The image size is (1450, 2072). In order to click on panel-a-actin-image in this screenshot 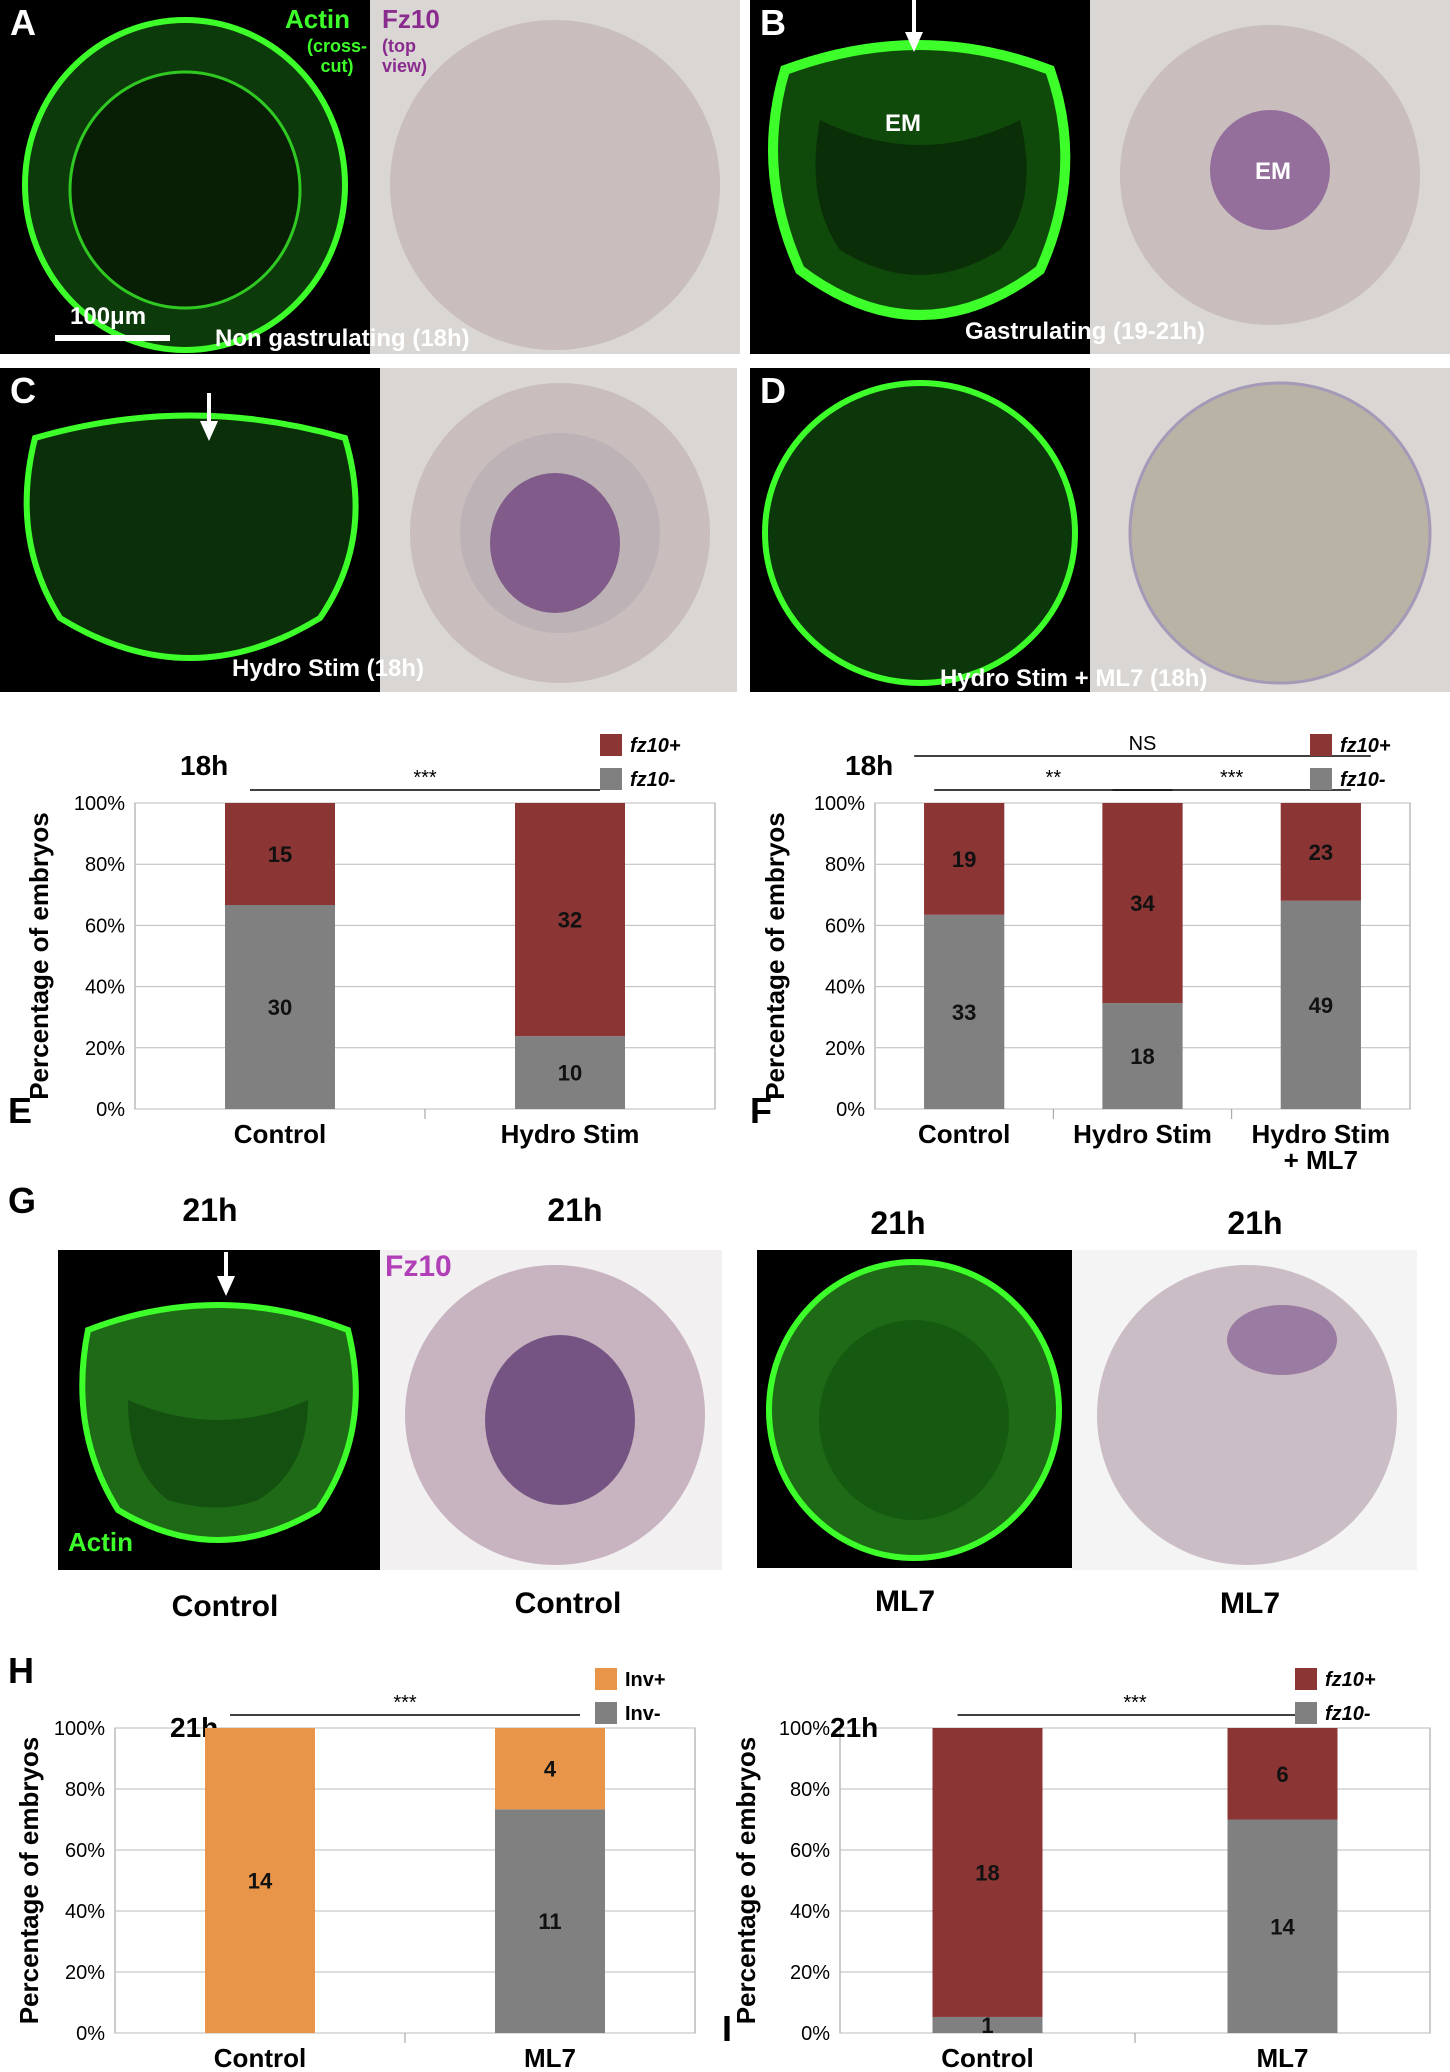, I will do `click(185, 177)`.